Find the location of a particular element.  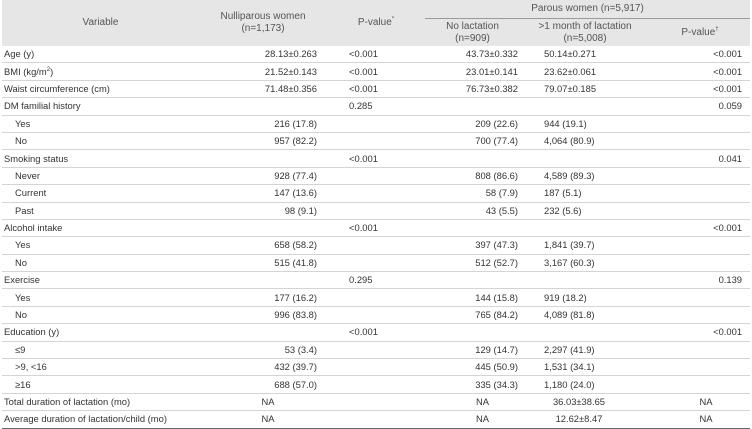

cell-no-lactation: 58 (7.9) is located at coordinates (472, 193).